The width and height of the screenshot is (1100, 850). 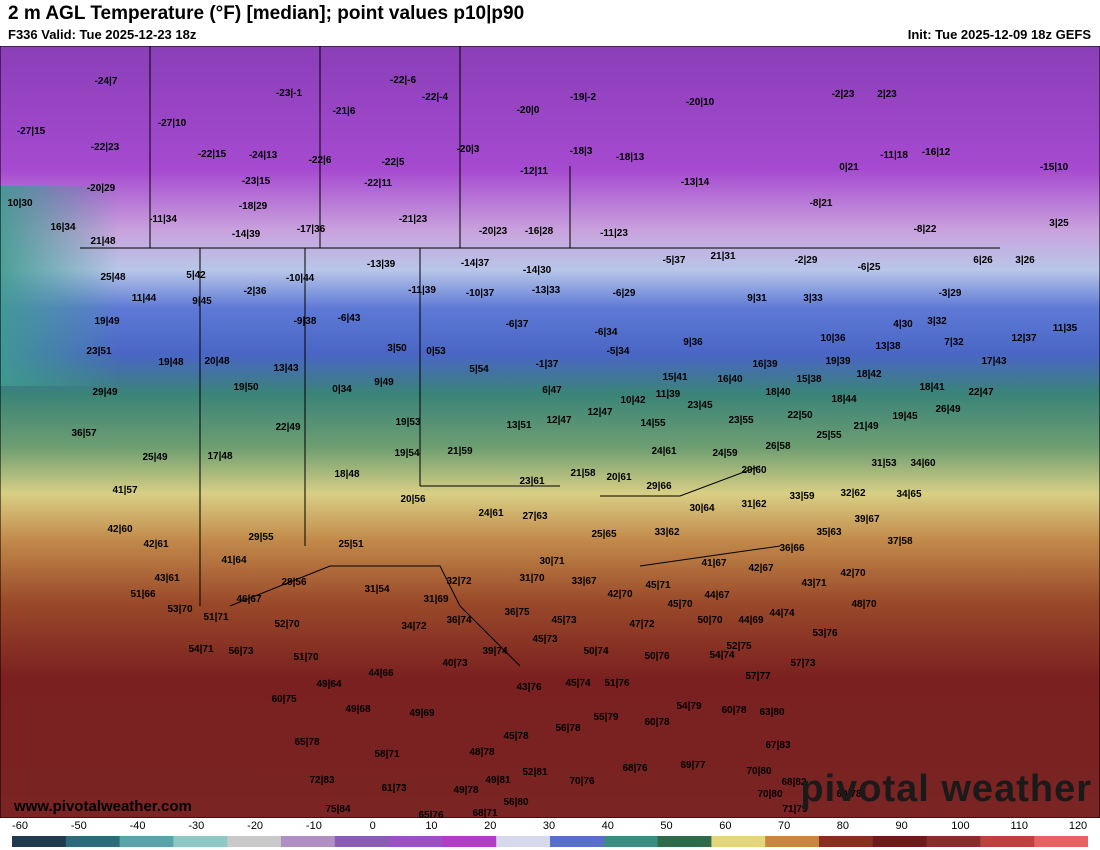 What do you see at coordinates (1054, 167) in the screenshot?
I see `point-value: -15|10` at bounding box center [1054, 167].